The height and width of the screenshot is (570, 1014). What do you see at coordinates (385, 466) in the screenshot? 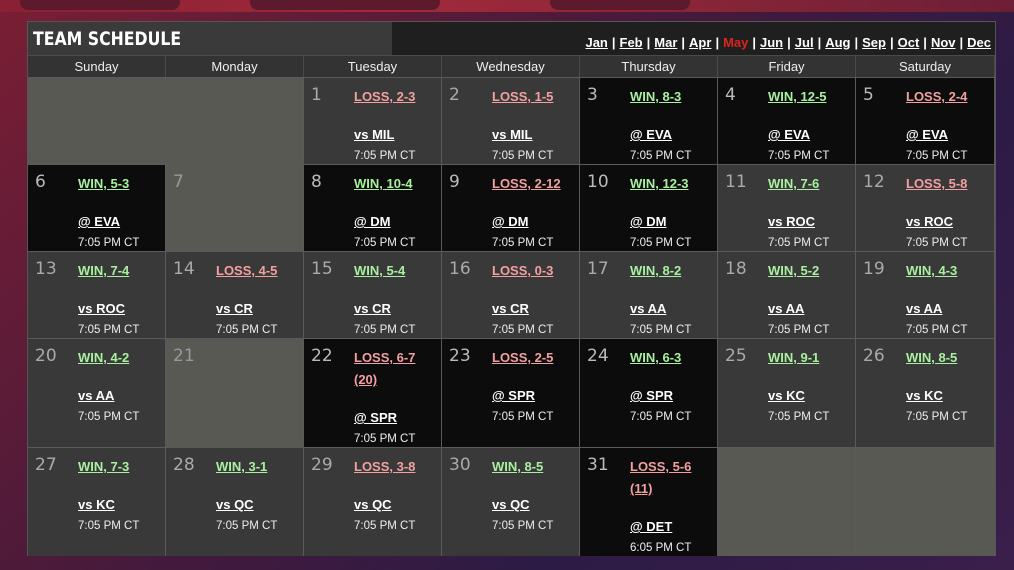
I see `game-result-link: LOSS, 3-8` at bounding box center [385, 466].